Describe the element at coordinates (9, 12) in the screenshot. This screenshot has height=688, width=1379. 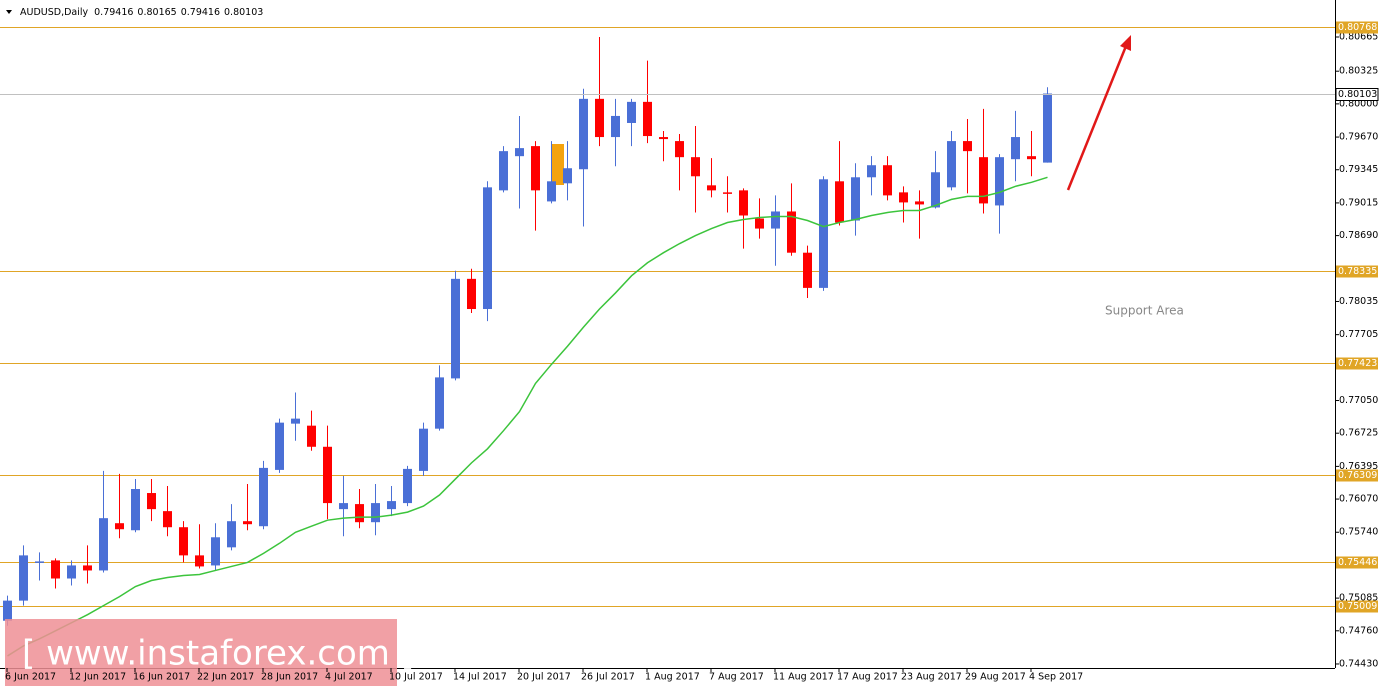
I see `menu-arrow` at that location.